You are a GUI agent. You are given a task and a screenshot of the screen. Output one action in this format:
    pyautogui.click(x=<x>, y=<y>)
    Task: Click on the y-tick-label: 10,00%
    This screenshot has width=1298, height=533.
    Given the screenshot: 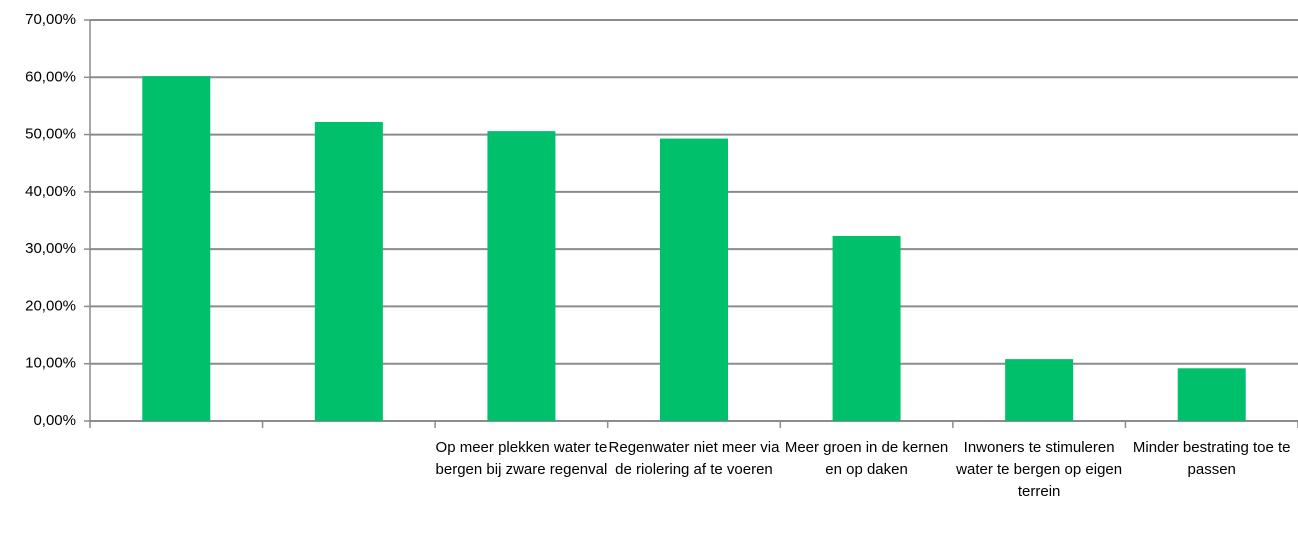 What is the action you would take?
    pyautogui.click(x=50, y=363)
    